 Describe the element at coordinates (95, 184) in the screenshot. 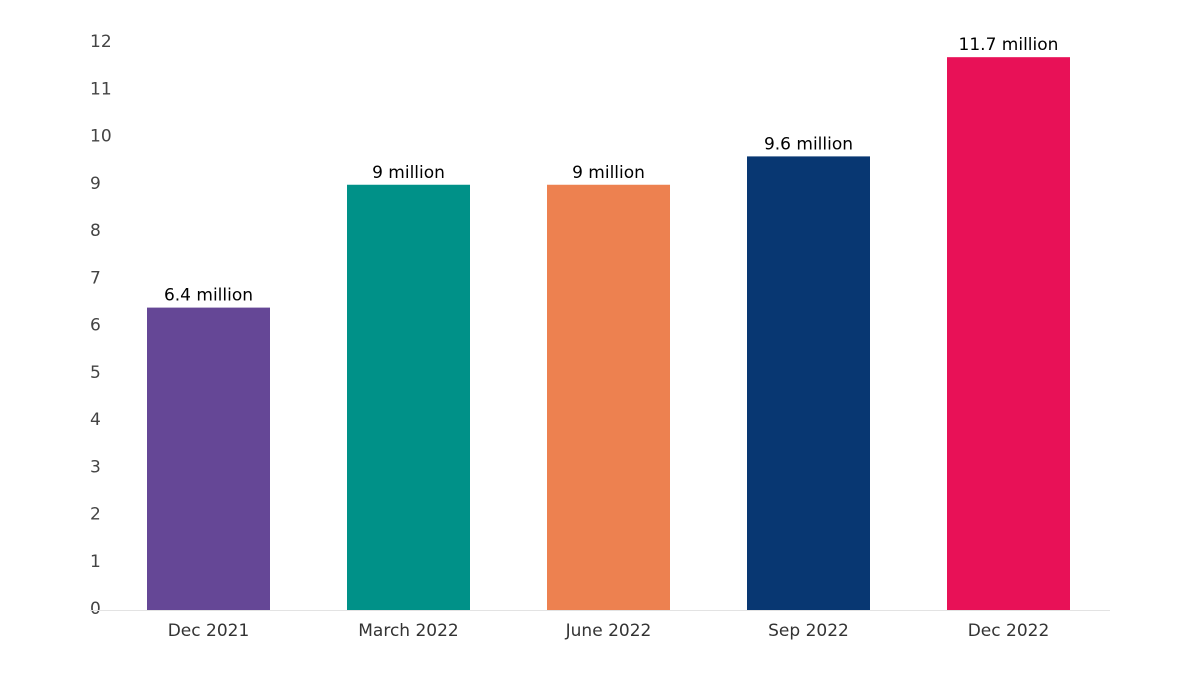

I see `y-tick-label: 9` at that location.